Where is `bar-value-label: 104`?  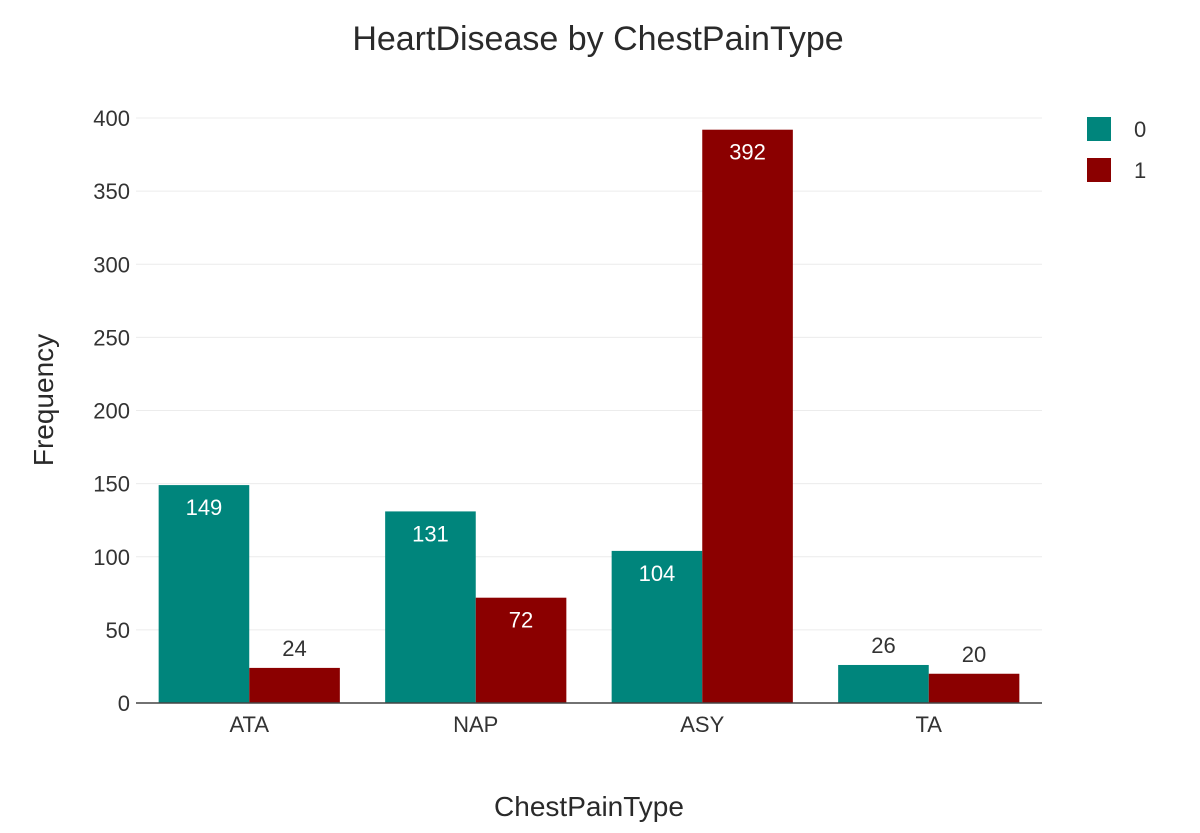 bar-value-label: 104 is located at coordinates (657, 573).